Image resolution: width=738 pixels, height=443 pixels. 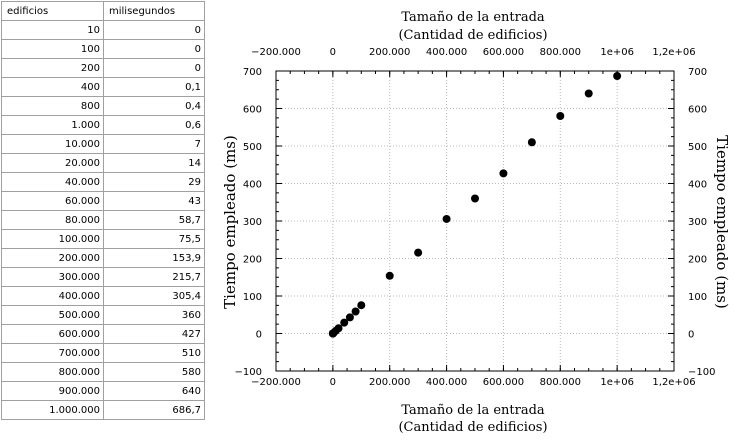 What do you see at coordinates (154, 353) in the screenshot?
I see `cell-milisegundos: 510` at bounding box center [154, 353].